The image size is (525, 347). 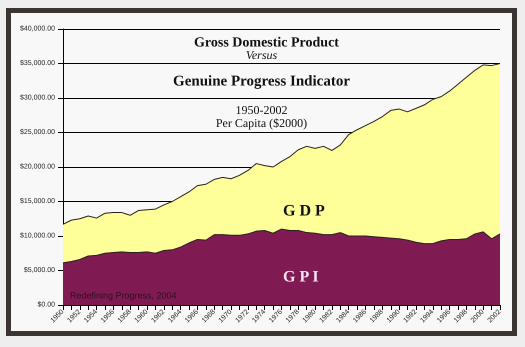 What do you see at coordinates (262, 123) in the screenshot?
I see `annotation: Per Capita ($2000)` at bounding box center [262, 123].